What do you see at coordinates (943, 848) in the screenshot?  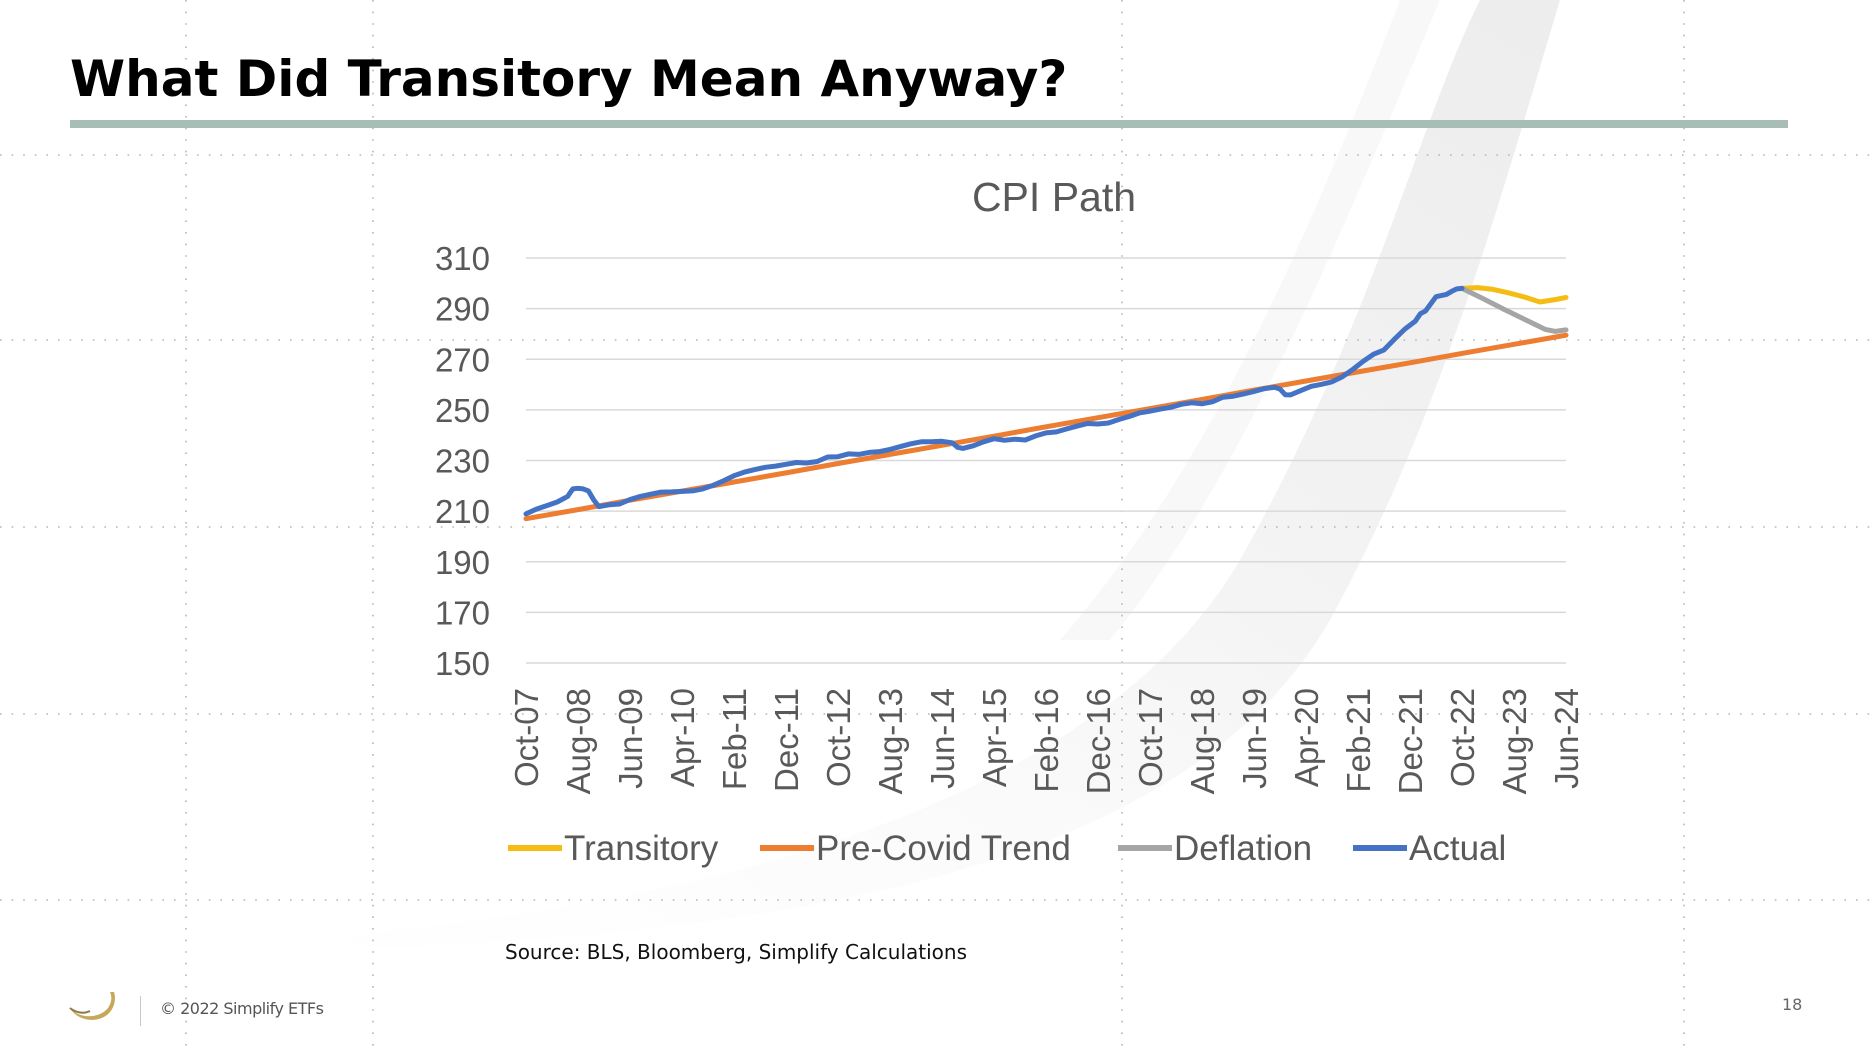 I see `legend-label: Pre-Covid Trend` at bounding box center [943, 848].